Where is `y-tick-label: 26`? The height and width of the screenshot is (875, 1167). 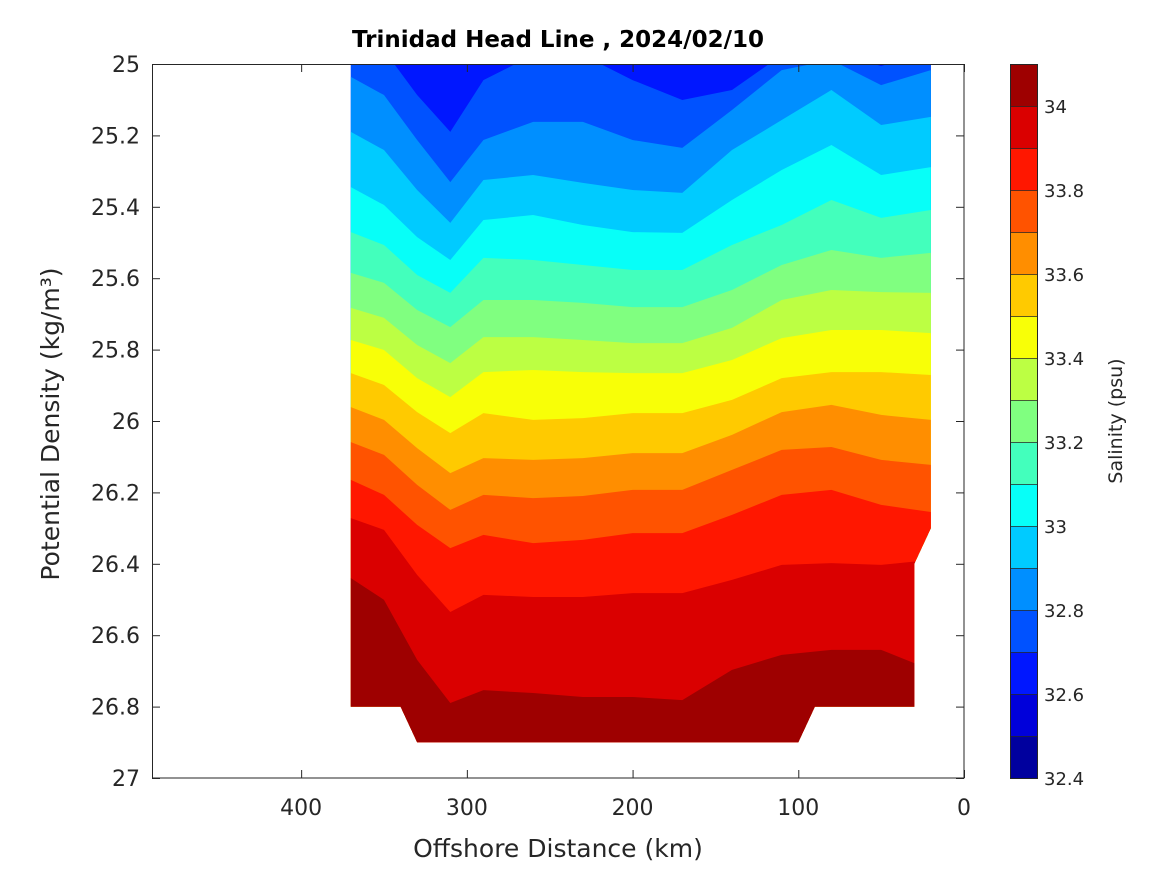
y-tick-label: 26 is located at coordinates (126, 422).